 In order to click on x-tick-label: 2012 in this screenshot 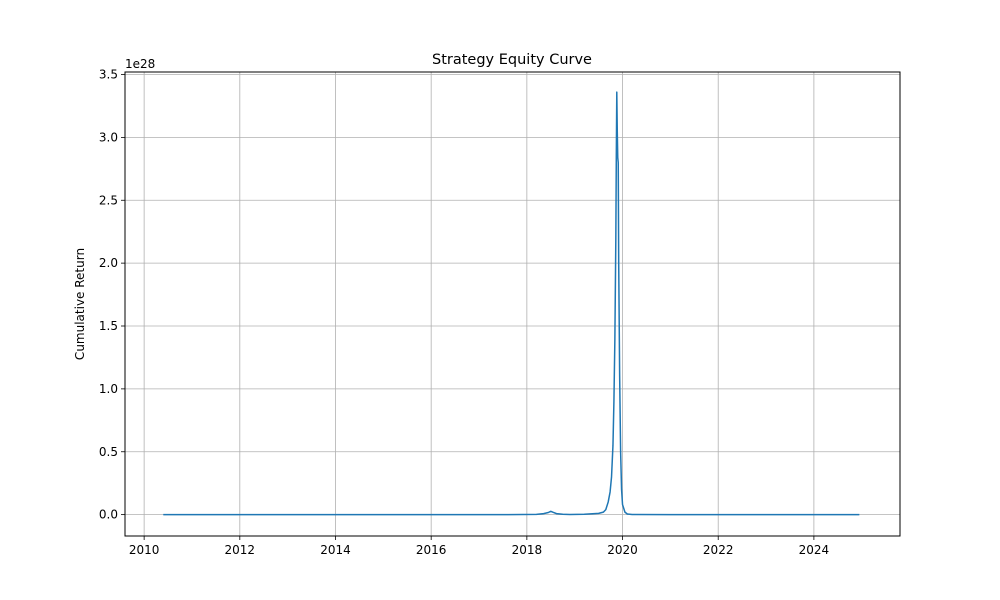, I will do `click(240, 550)`.